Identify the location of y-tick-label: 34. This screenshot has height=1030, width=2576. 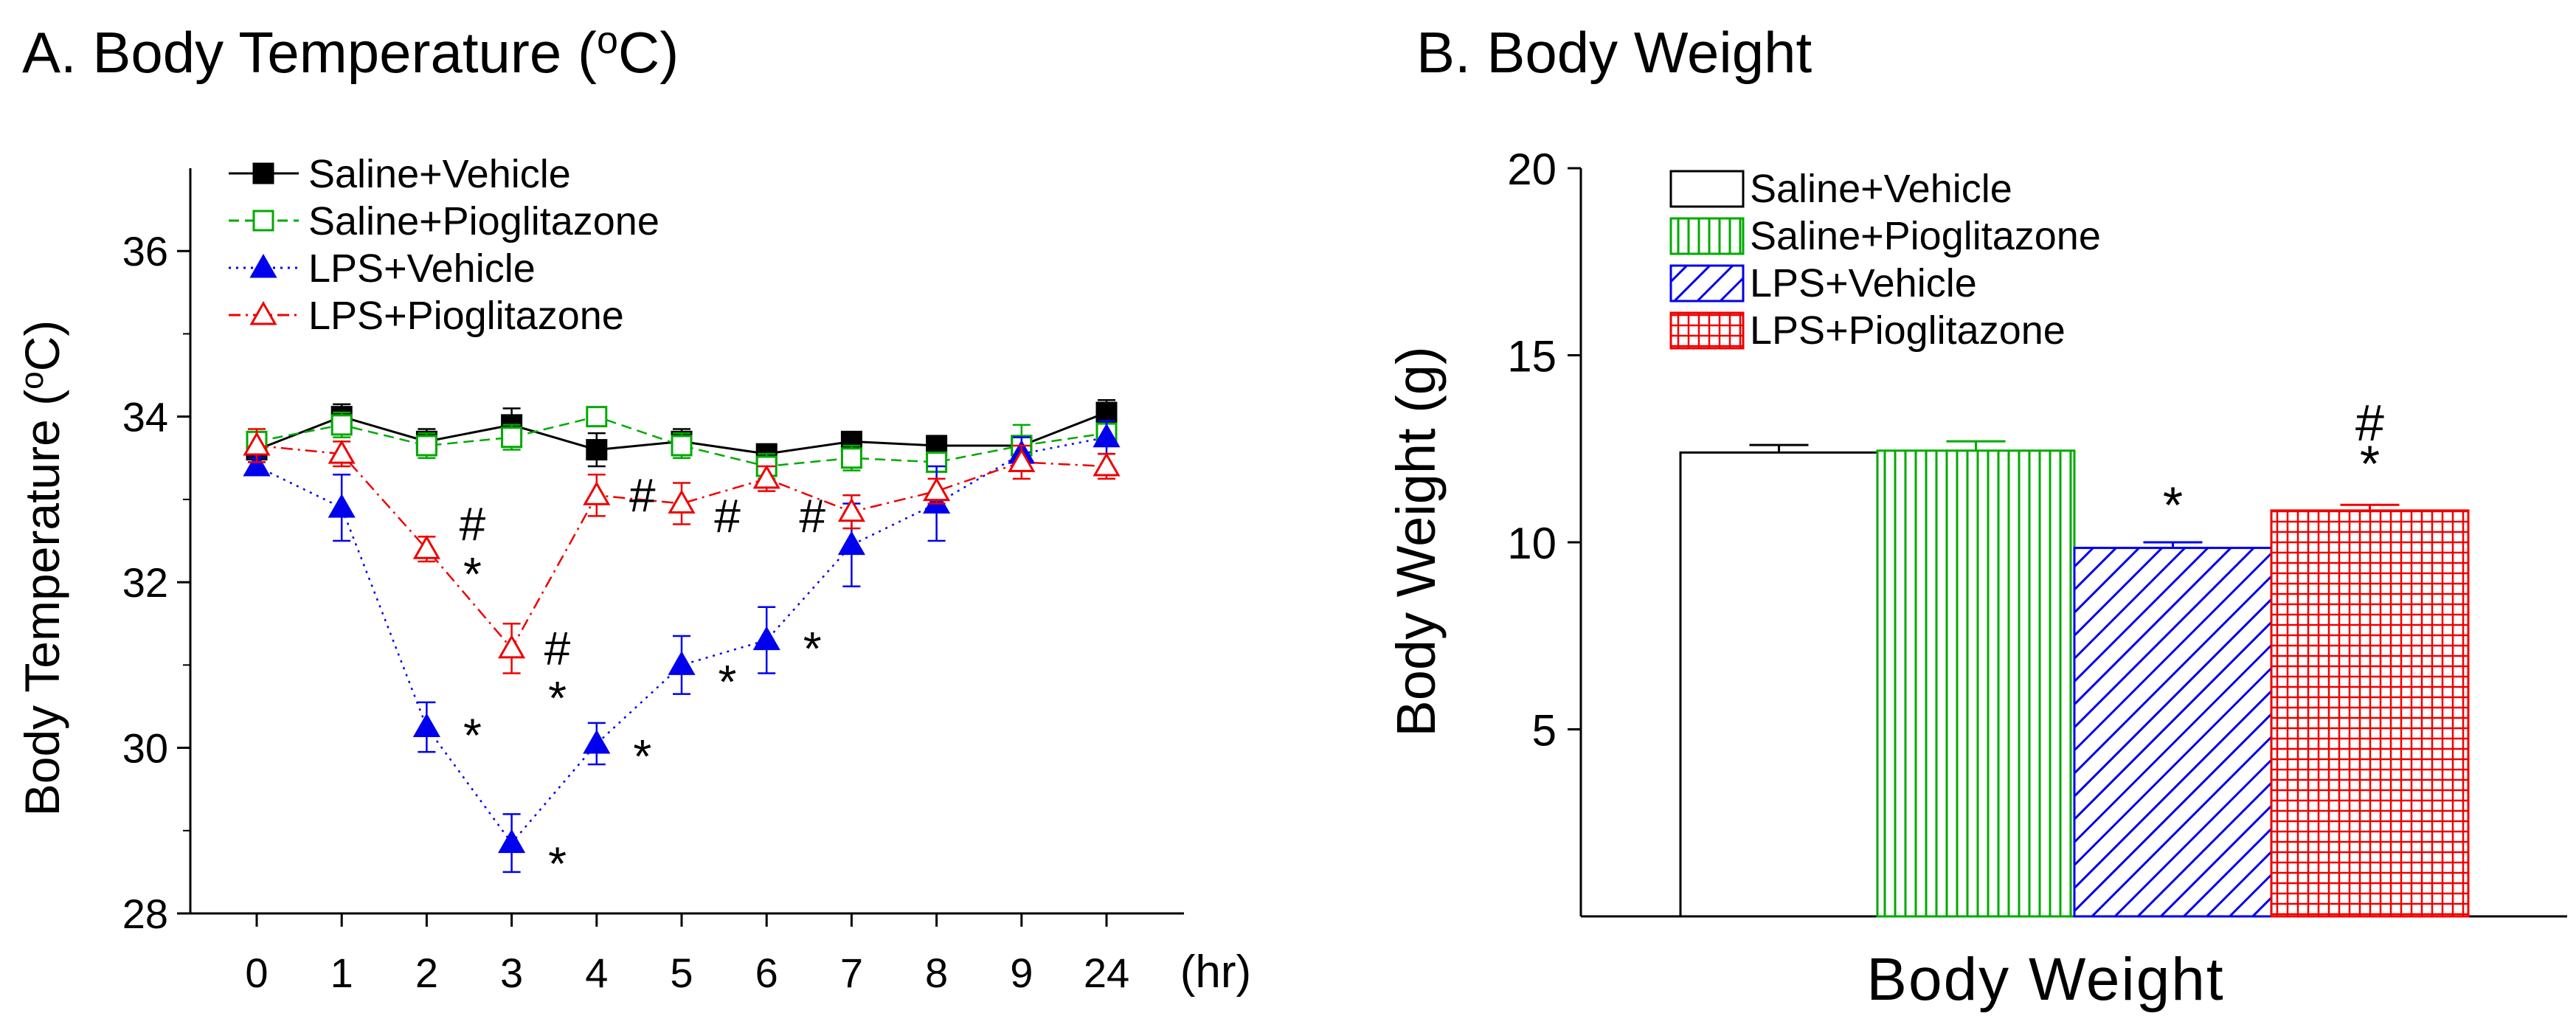
(145, 417).